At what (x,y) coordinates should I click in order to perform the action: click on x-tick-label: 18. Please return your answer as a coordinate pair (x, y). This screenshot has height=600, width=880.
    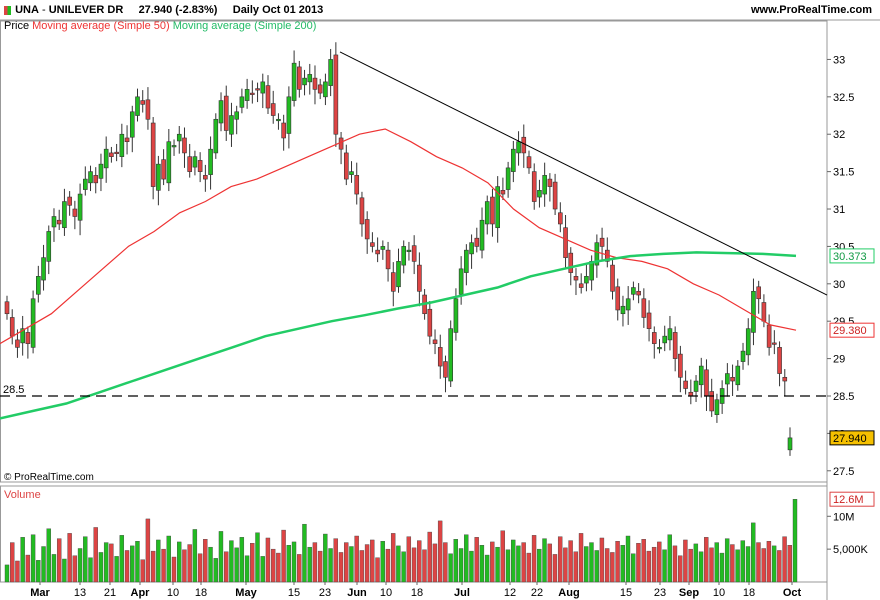
    Looking at the image, I should click on (201, 593).